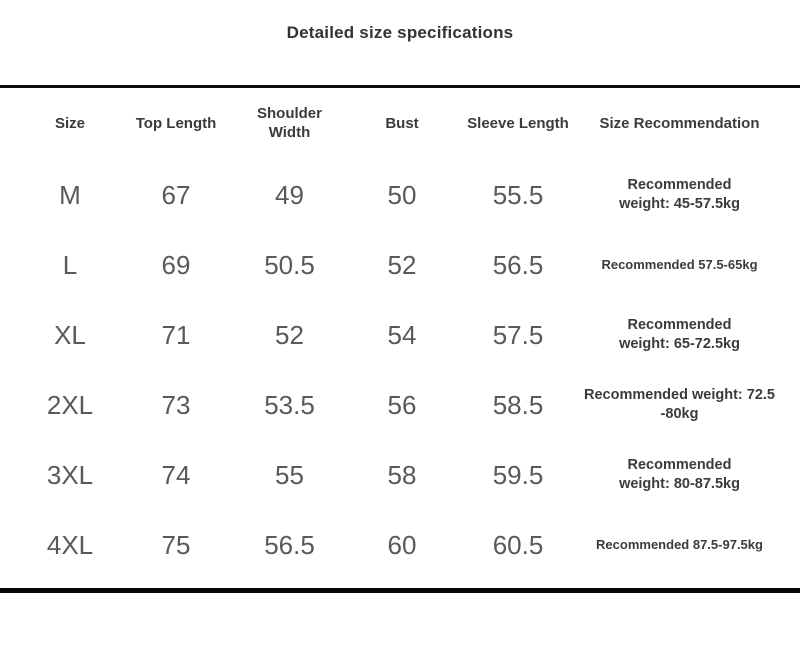  Describe the element at coordinates (400, 32) in the screenshot. I see `page-title: Detailed size specifications` at that location.